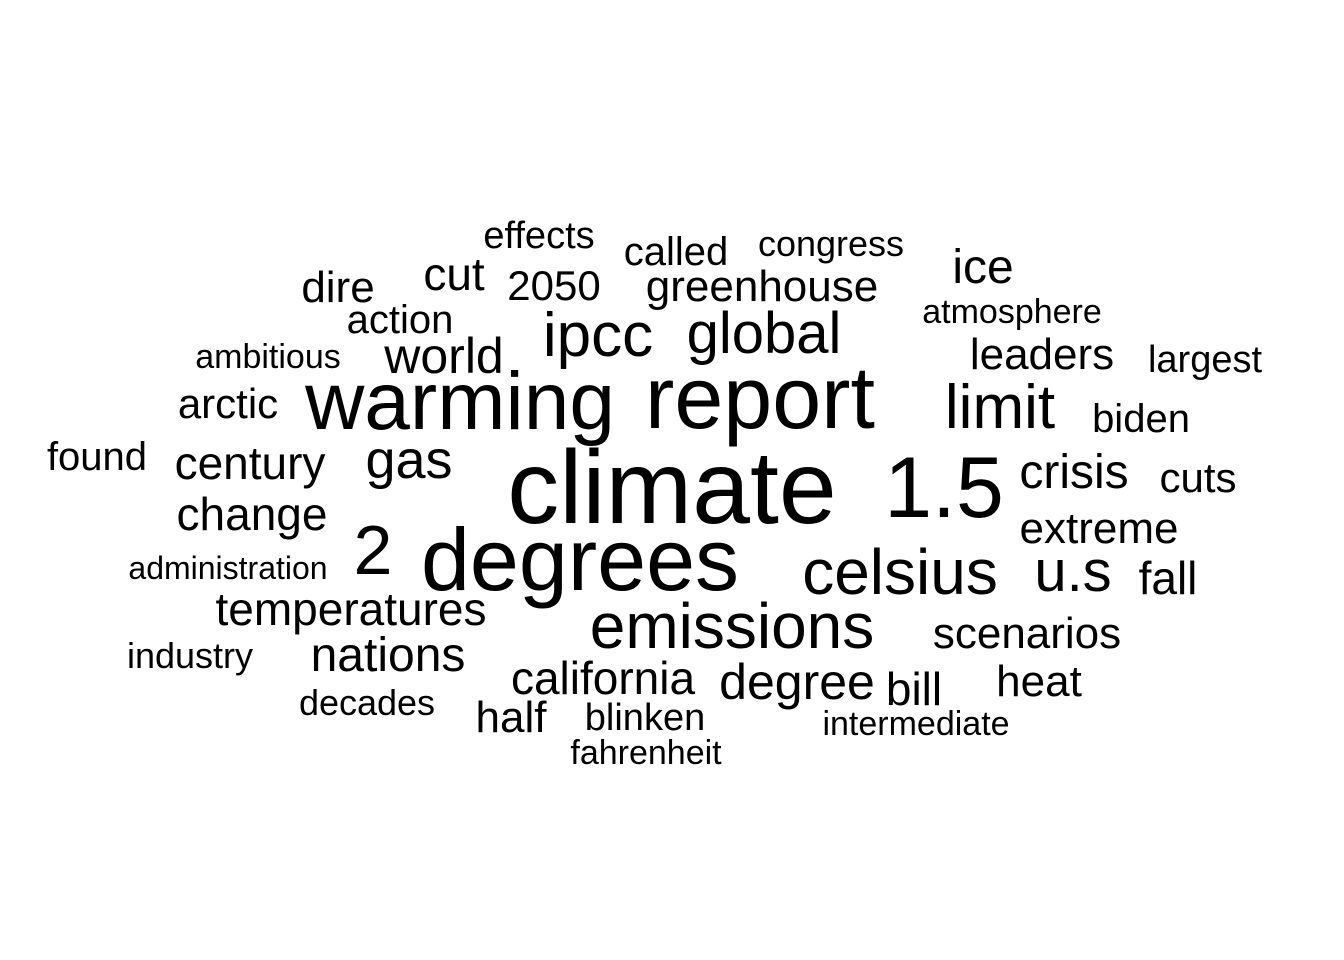  Describe the element at coordinates (603, 678) in the screenshot. I see `word-california: california` at that location.